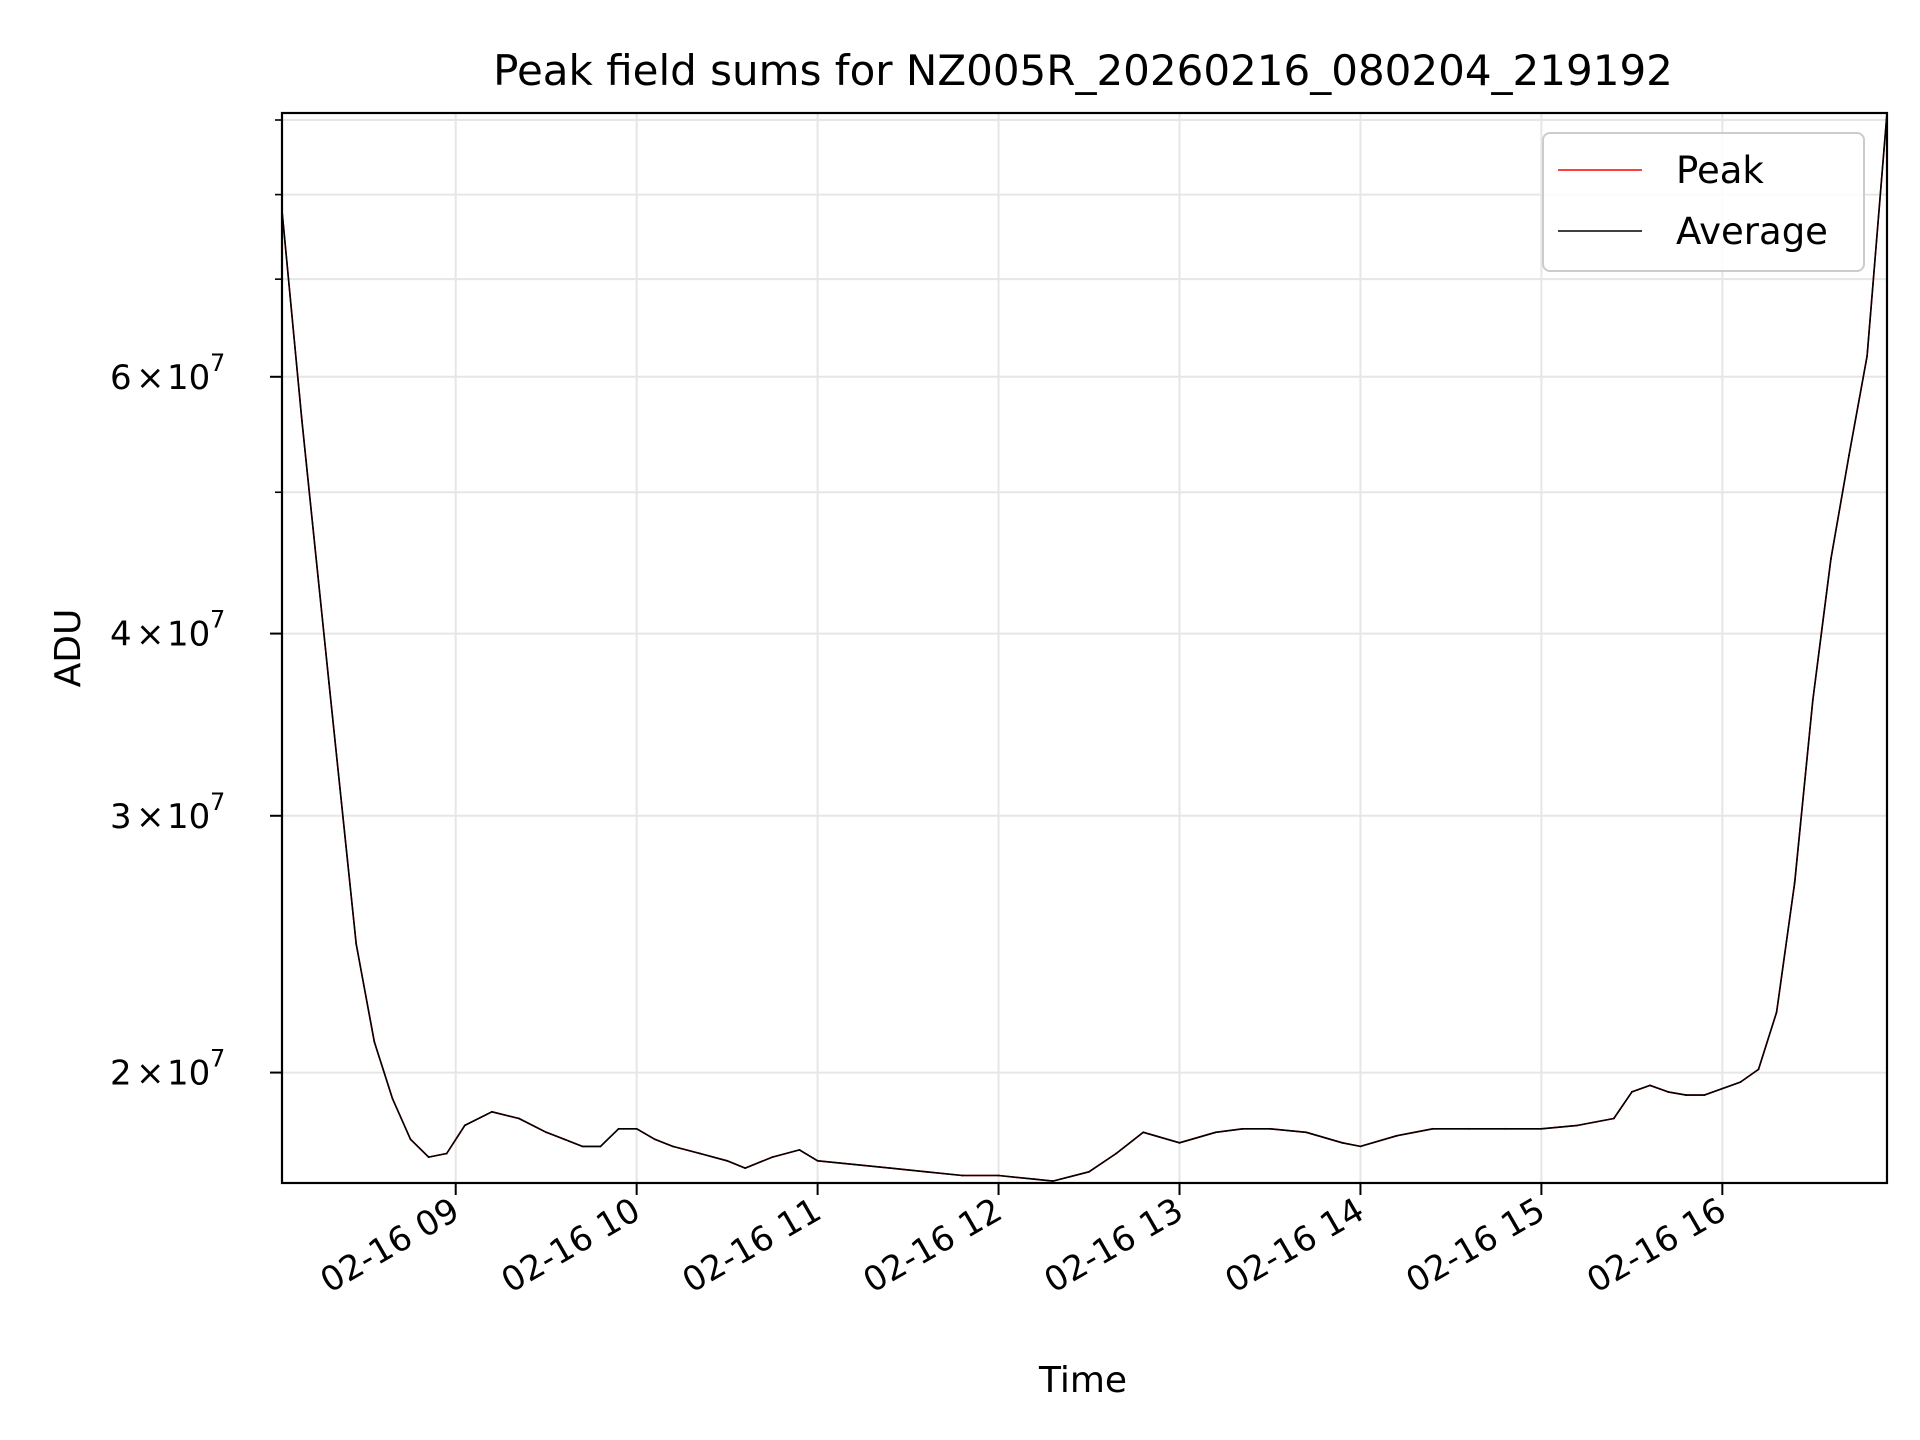 The height and width of the screenshot is (1440, 1920). I want to click on y-tick-label: 2 × 10 7, so click(167, 1069).